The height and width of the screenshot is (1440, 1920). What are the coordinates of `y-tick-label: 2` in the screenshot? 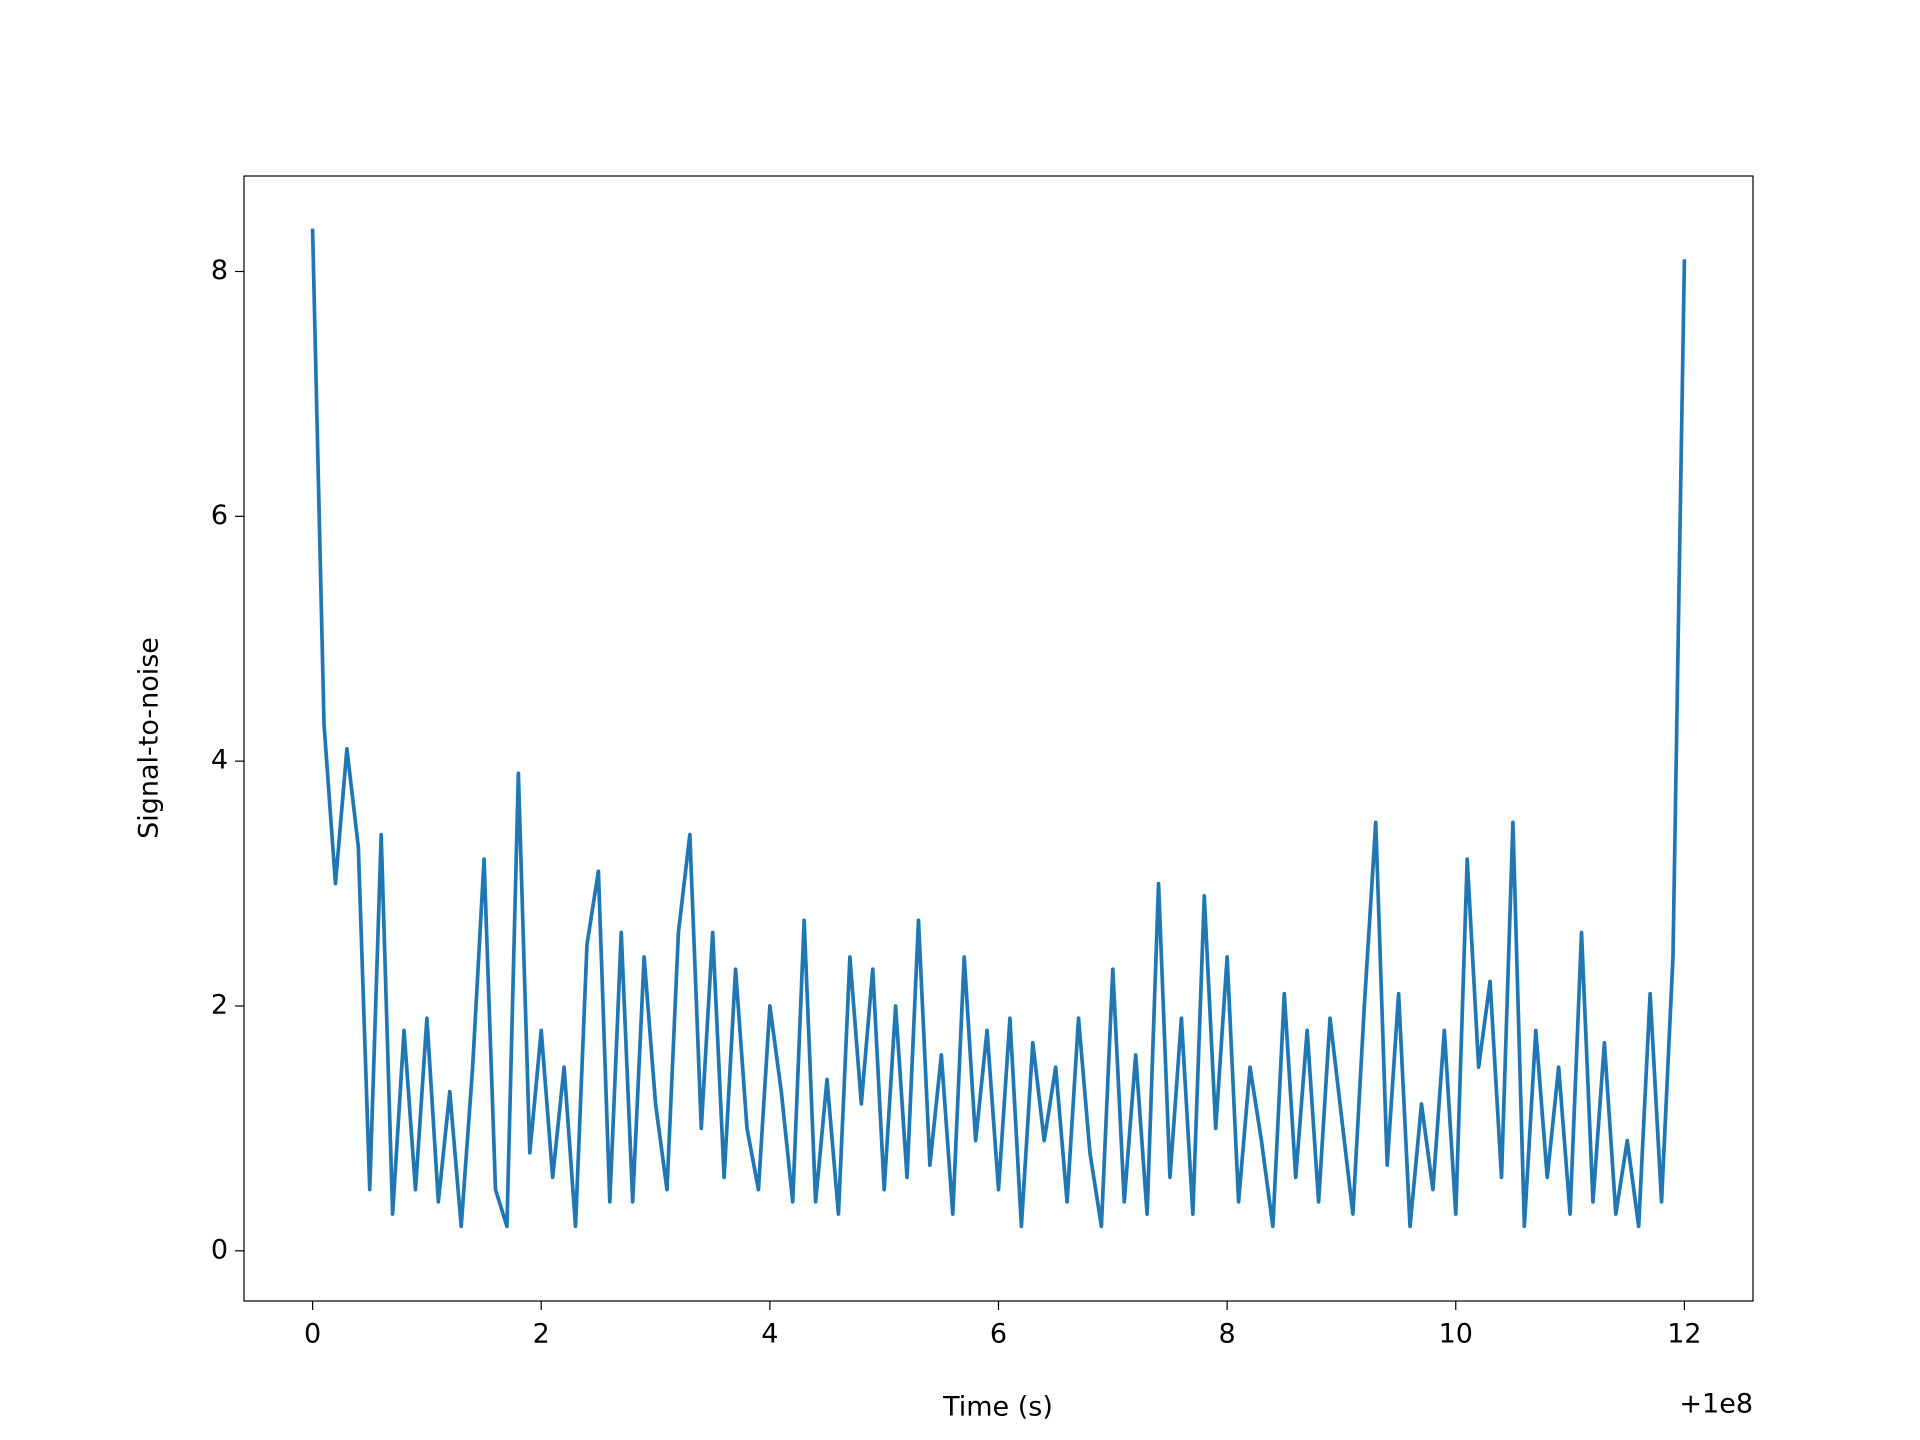 It's located at (219, 1004).